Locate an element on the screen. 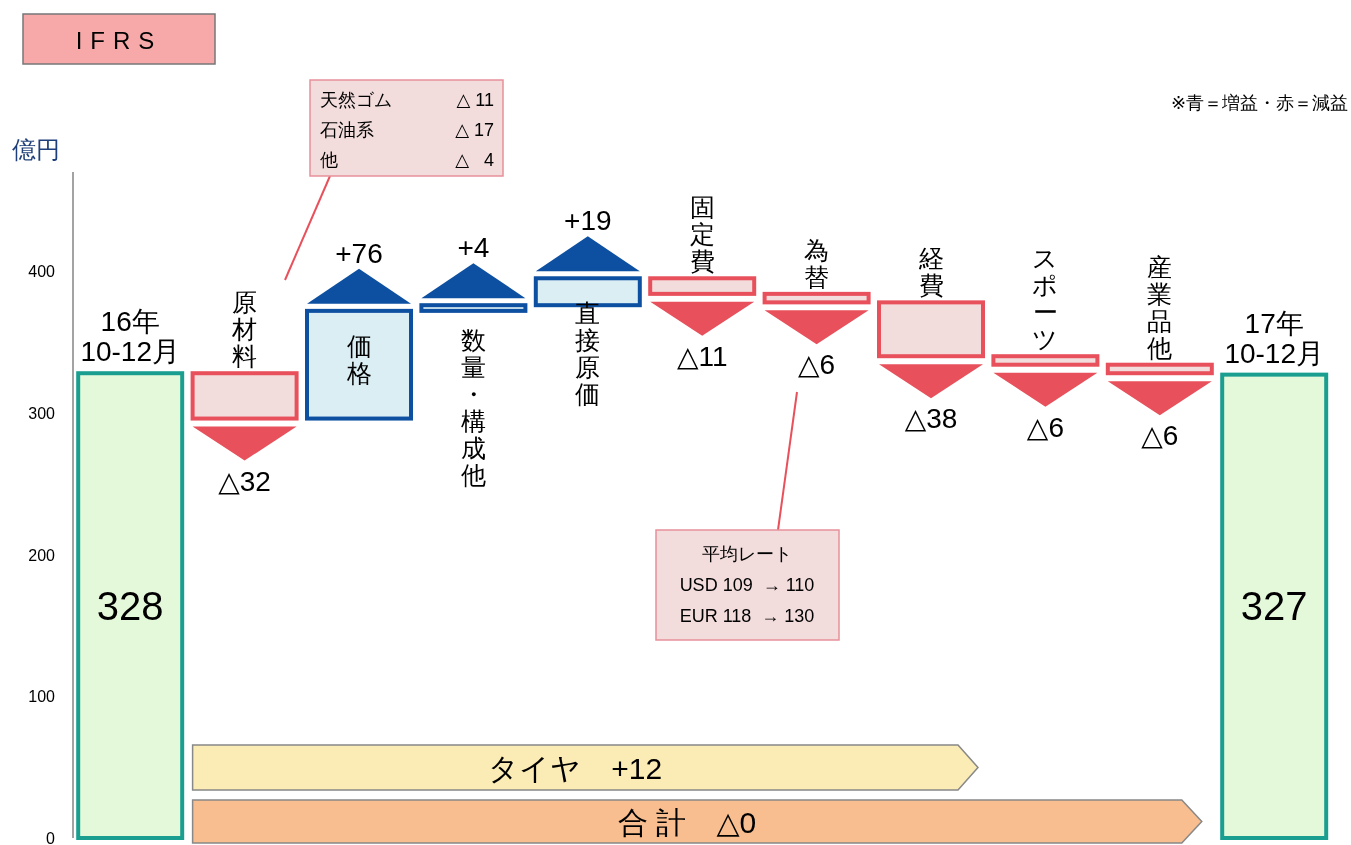 This screenshot has width=1351, height=845. arrow-tire: タイヤ +12 is located at coordinates (585, 767).